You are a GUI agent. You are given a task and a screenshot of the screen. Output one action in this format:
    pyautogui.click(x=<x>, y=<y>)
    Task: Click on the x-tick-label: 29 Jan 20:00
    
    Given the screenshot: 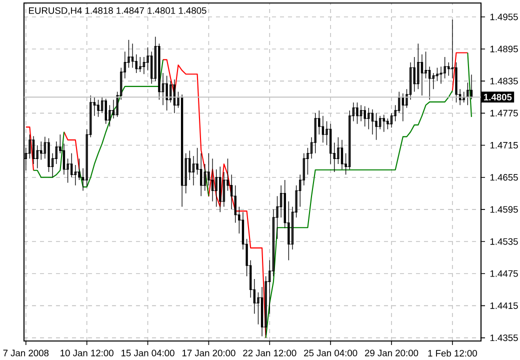 What is the action you would take?
    pyautogui.click(x=391, y=353)
    